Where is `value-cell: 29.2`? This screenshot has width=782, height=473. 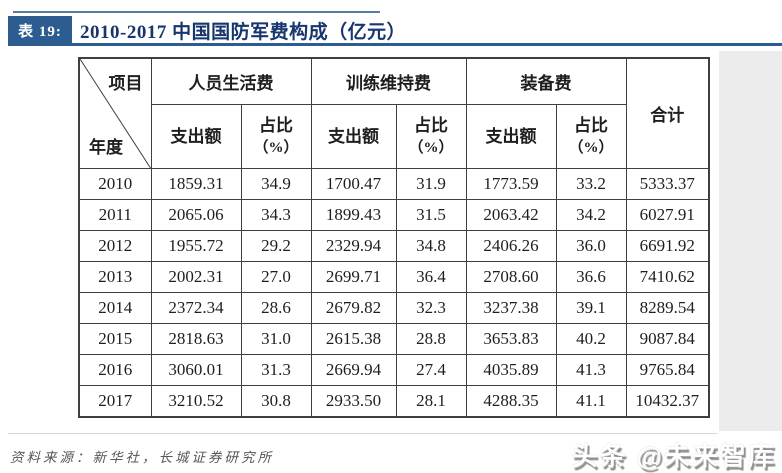
value-cell: 29.2 is located at coordinates (276, 246).